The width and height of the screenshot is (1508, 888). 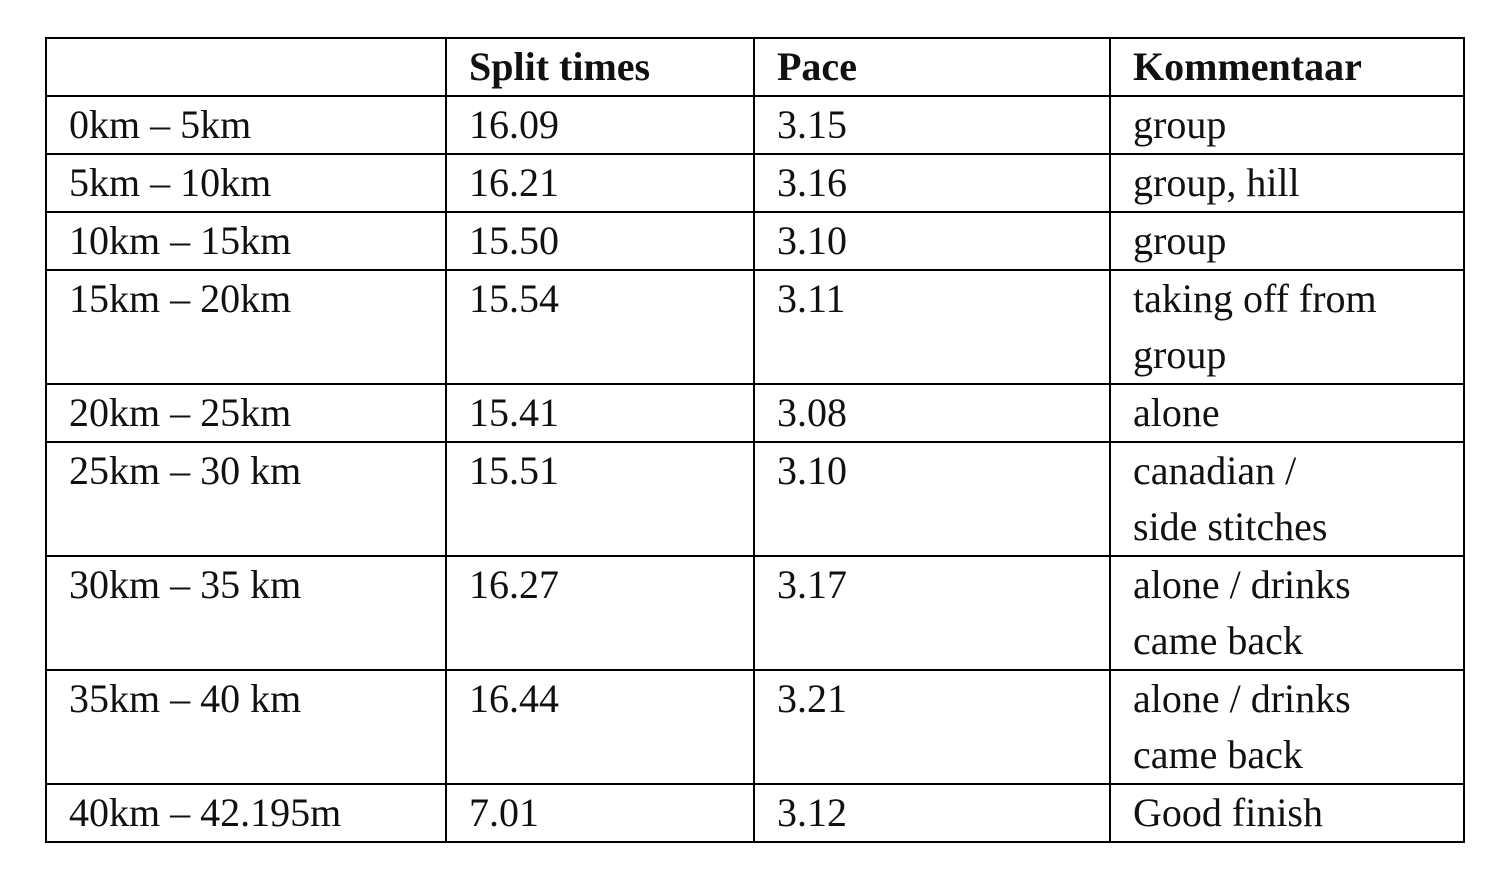 I want to click on comment-line: taking off from, so click(x=1255, y=298).